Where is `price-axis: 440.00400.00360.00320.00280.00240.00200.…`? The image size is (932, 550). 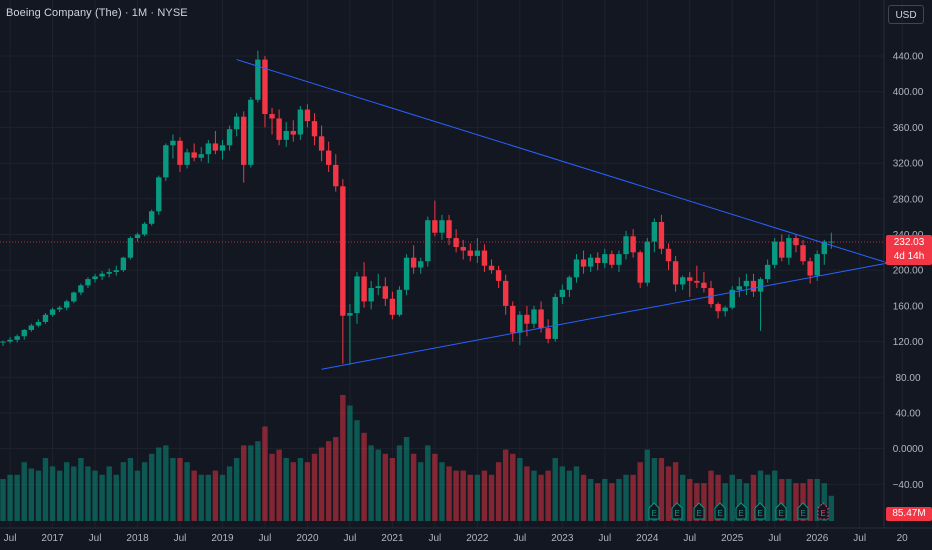
price-axis: 440.00400.00360.00320.00280.00240.00200.… is located at coordinates (908, 271).